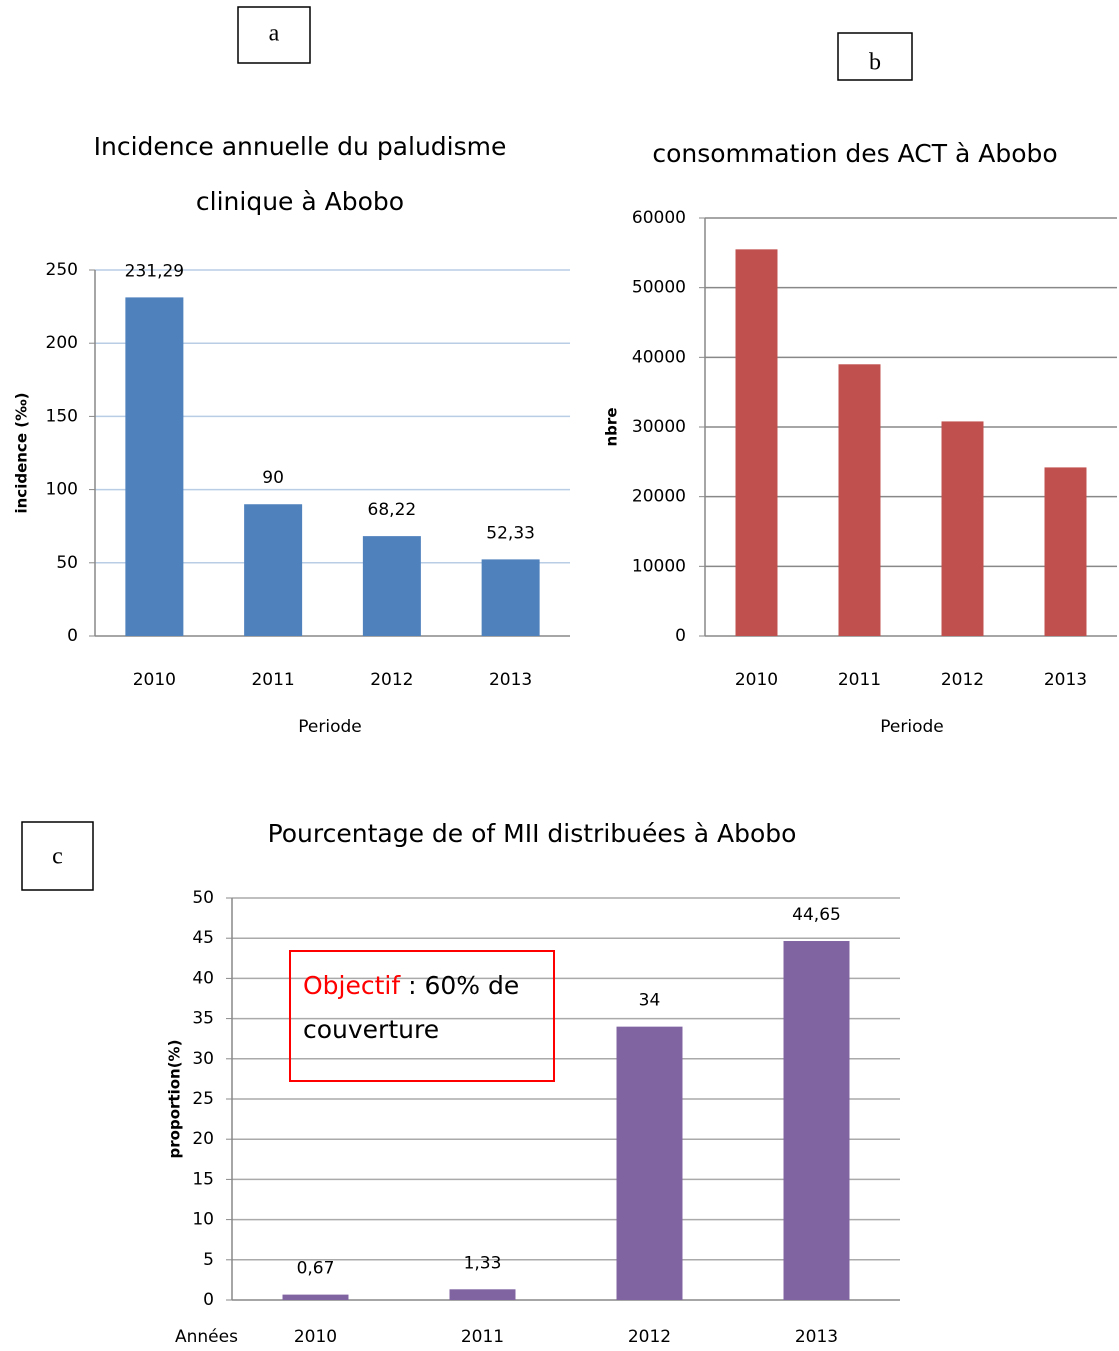  Describe the element at coordinates (316, 1269) in the screenshot. I see `data-label: 0,67` at that location.